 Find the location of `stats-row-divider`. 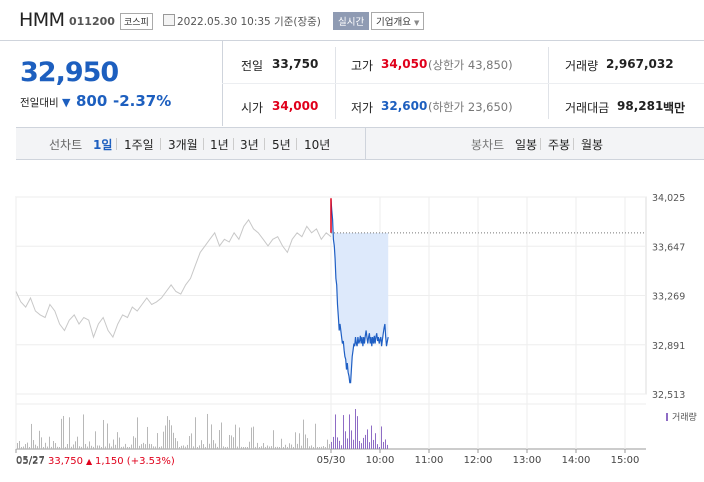

stats-row-divider is located at coordinates (463, 83).